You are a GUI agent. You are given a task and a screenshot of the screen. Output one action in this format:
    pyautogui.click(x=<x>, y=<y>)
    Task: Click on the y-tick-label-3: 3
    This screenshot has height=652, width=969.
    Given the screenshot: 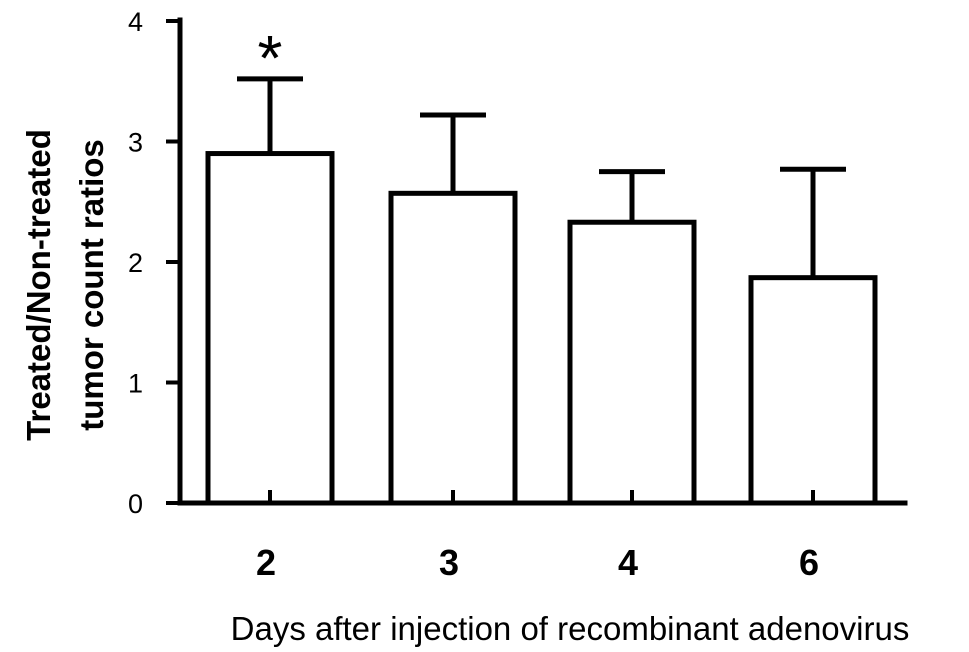 What is the action you would take?
    pyautogui.click(x=135, y=143)
    